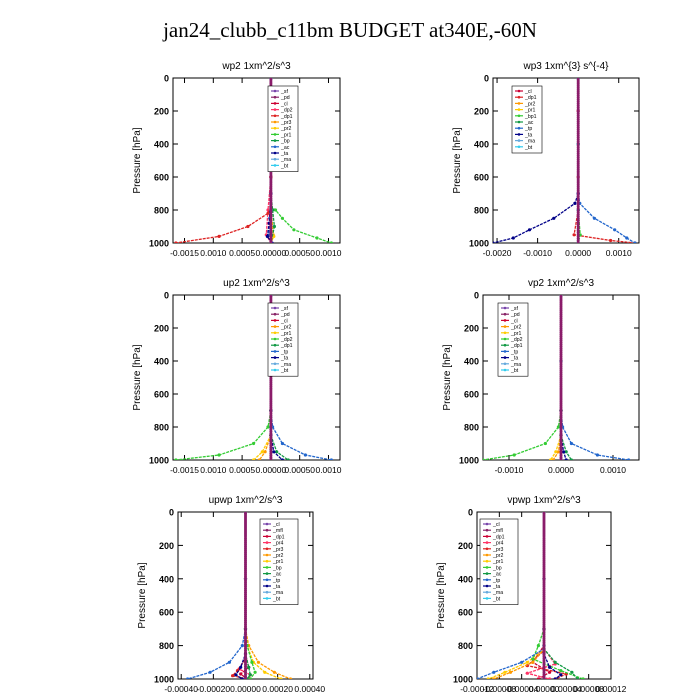 The height and width of the screenshot is (700, 700). What do you see at coordinates (578, 253) in the screenshot?
I see `x-tick-label: 0.0000` at bounding box center [578, 253].